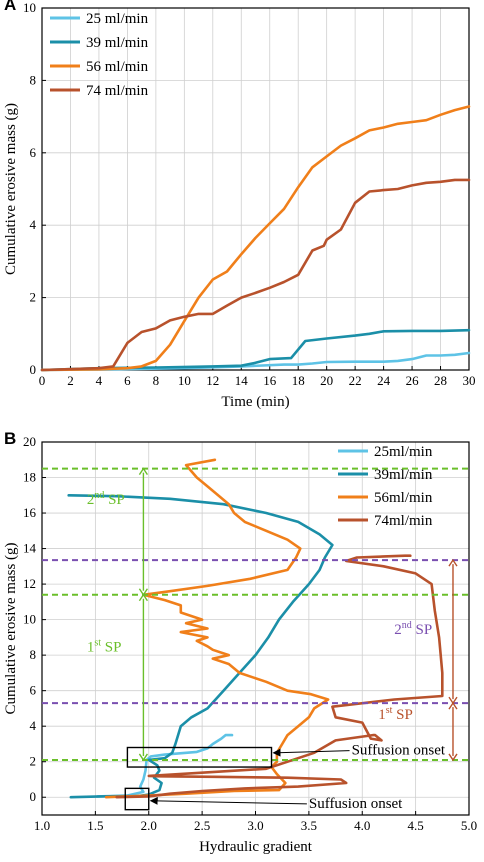  What do you see at coordinates (30, 512) in the screenshot?
I see `y-tick-label: 16` at bounding box center [30, 512].